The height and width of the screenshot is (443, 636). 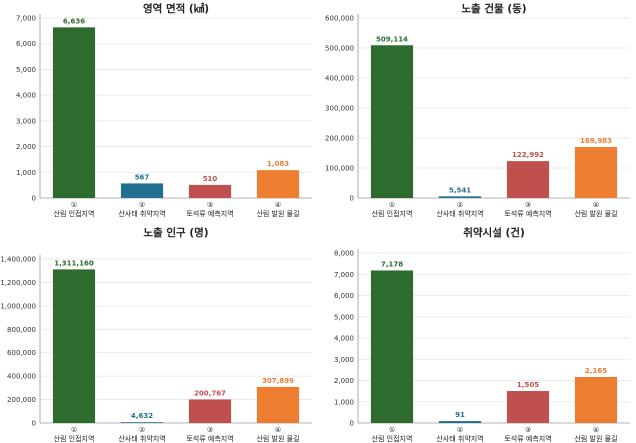 I want to click on data-label: 91, so click(x=460, y=415).